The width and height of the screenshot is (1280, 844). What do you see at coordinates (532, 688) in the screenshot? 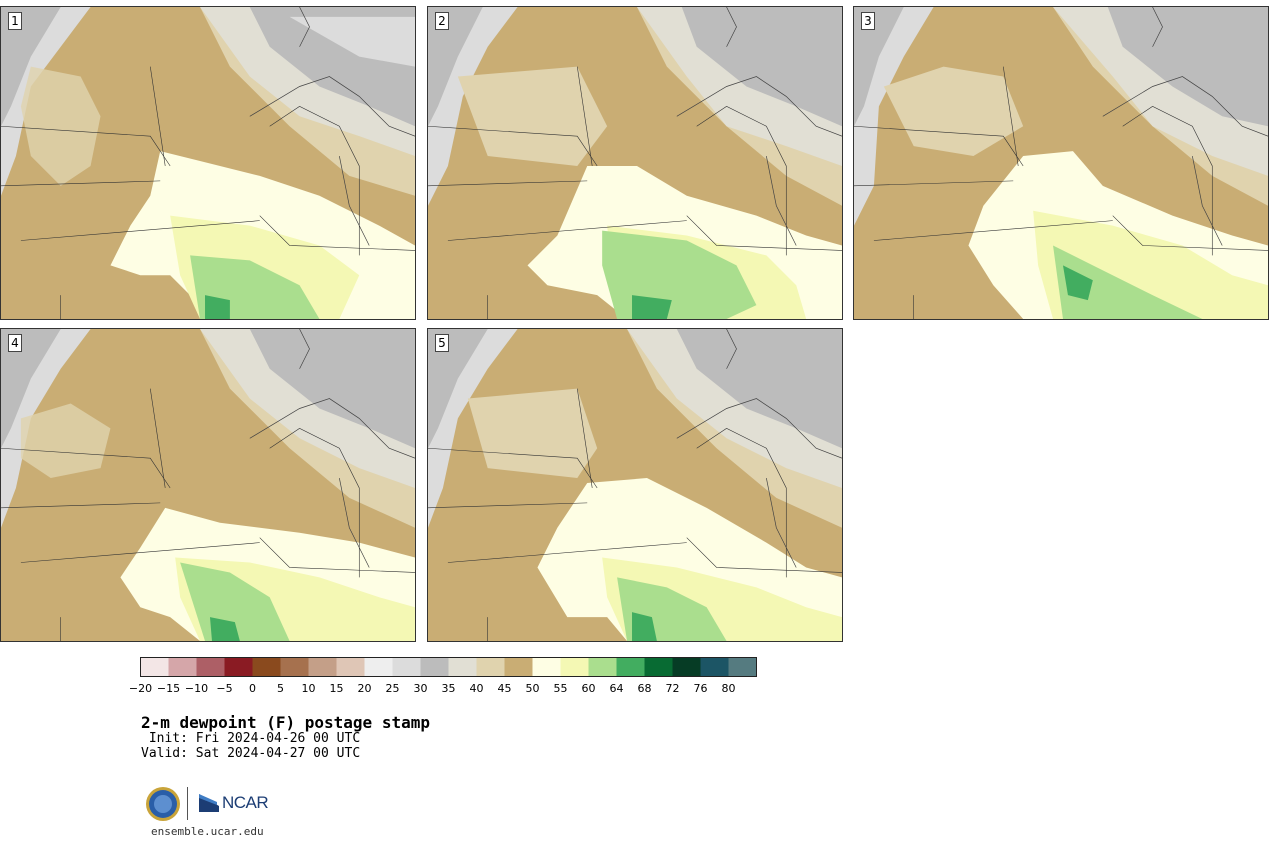
I see `colorbar-tick-label: 50` at bounding box center [532, 688].